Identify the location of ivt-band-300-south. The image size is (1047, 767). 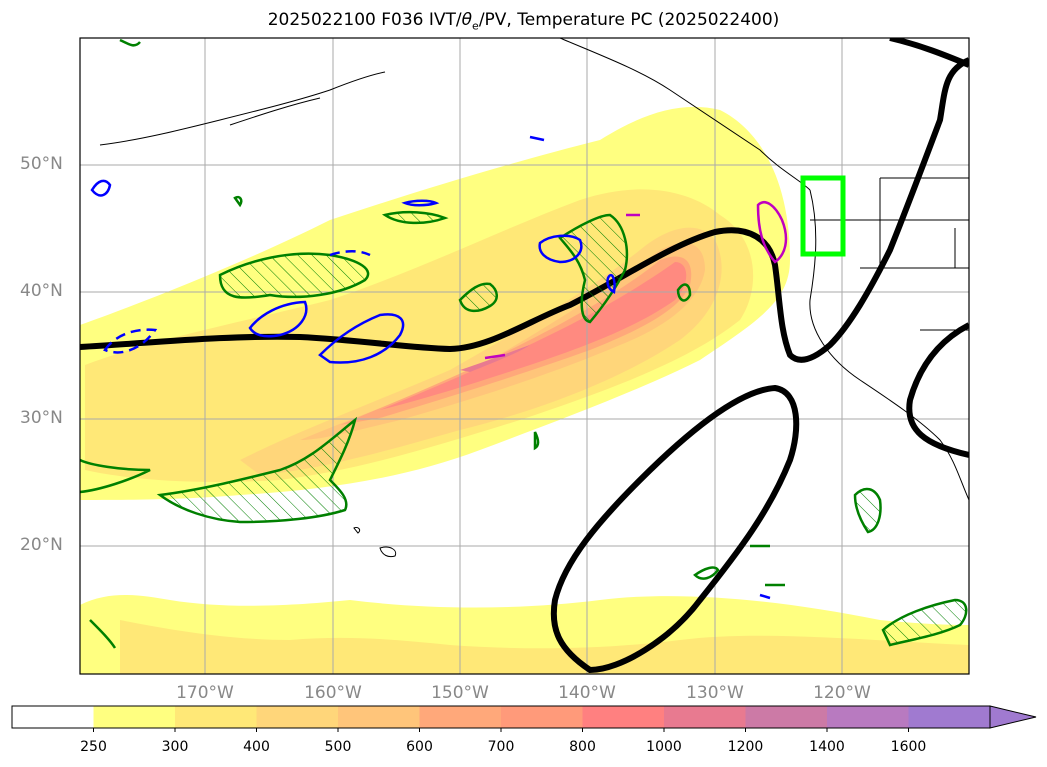
(544, 647).